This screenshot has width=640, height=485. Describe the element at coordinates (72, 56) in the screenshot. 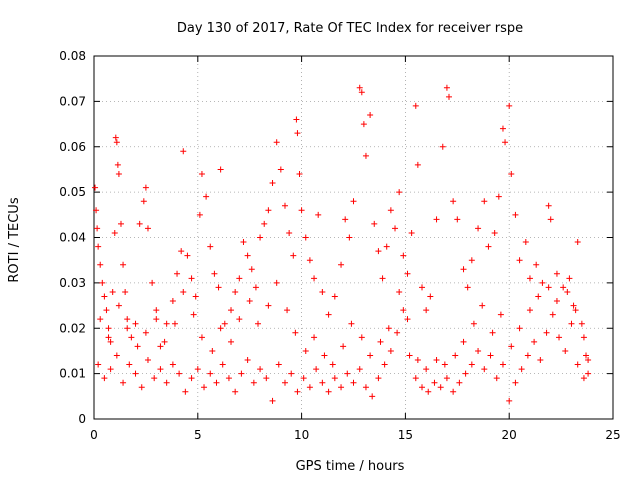

I see `y-tick-label: 0.08` at that location.